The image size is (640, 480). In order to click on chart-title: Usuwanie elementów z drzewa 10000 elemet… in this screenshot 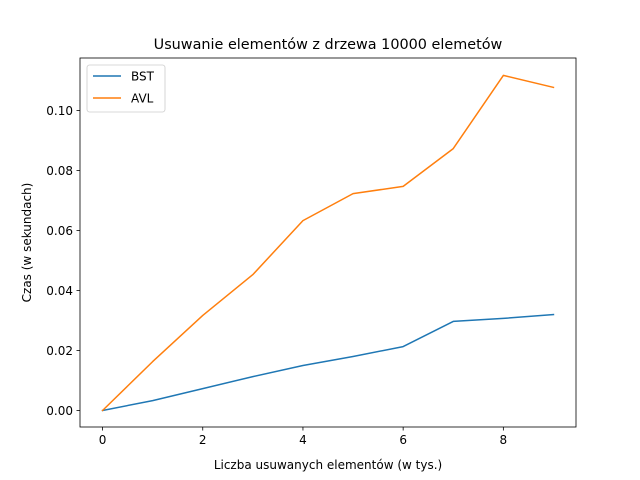, I will do `click(328, 45)`.